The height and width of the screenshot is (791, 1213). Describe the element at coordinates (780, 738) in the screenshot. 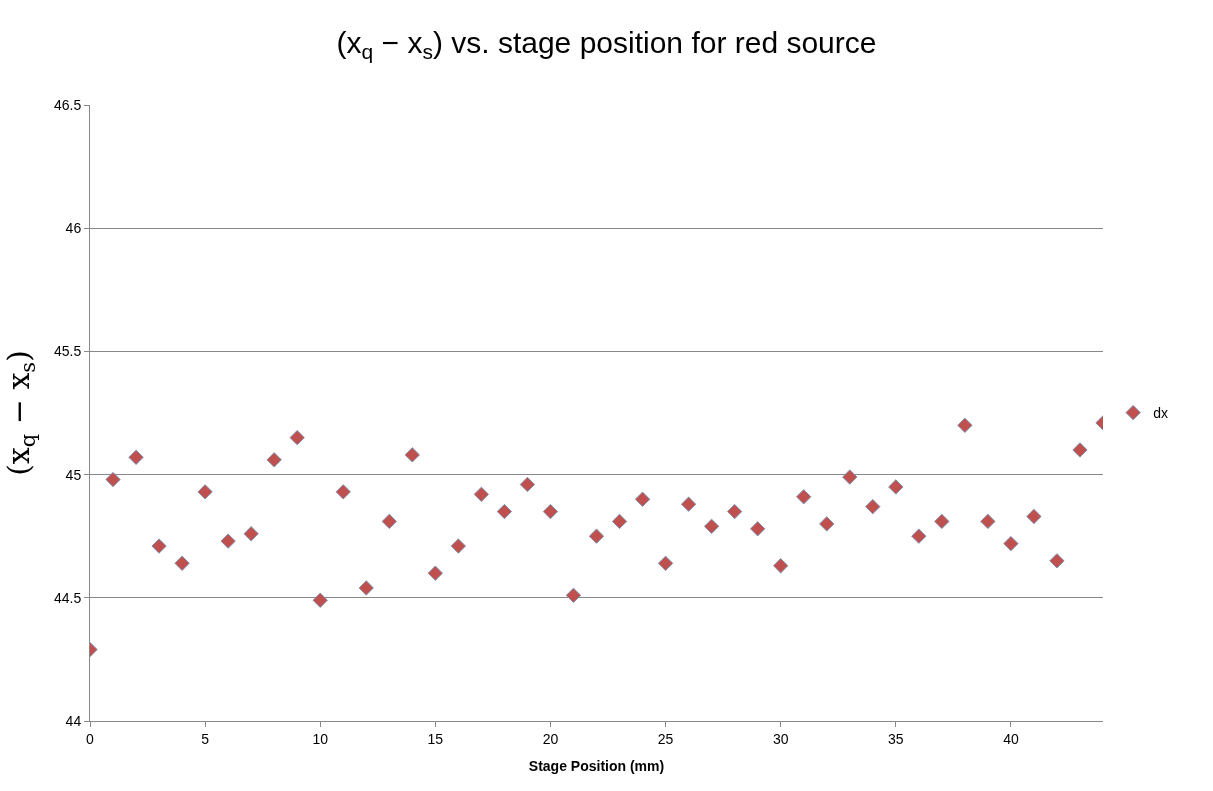

I see `x-tick-label: 30` at that location.